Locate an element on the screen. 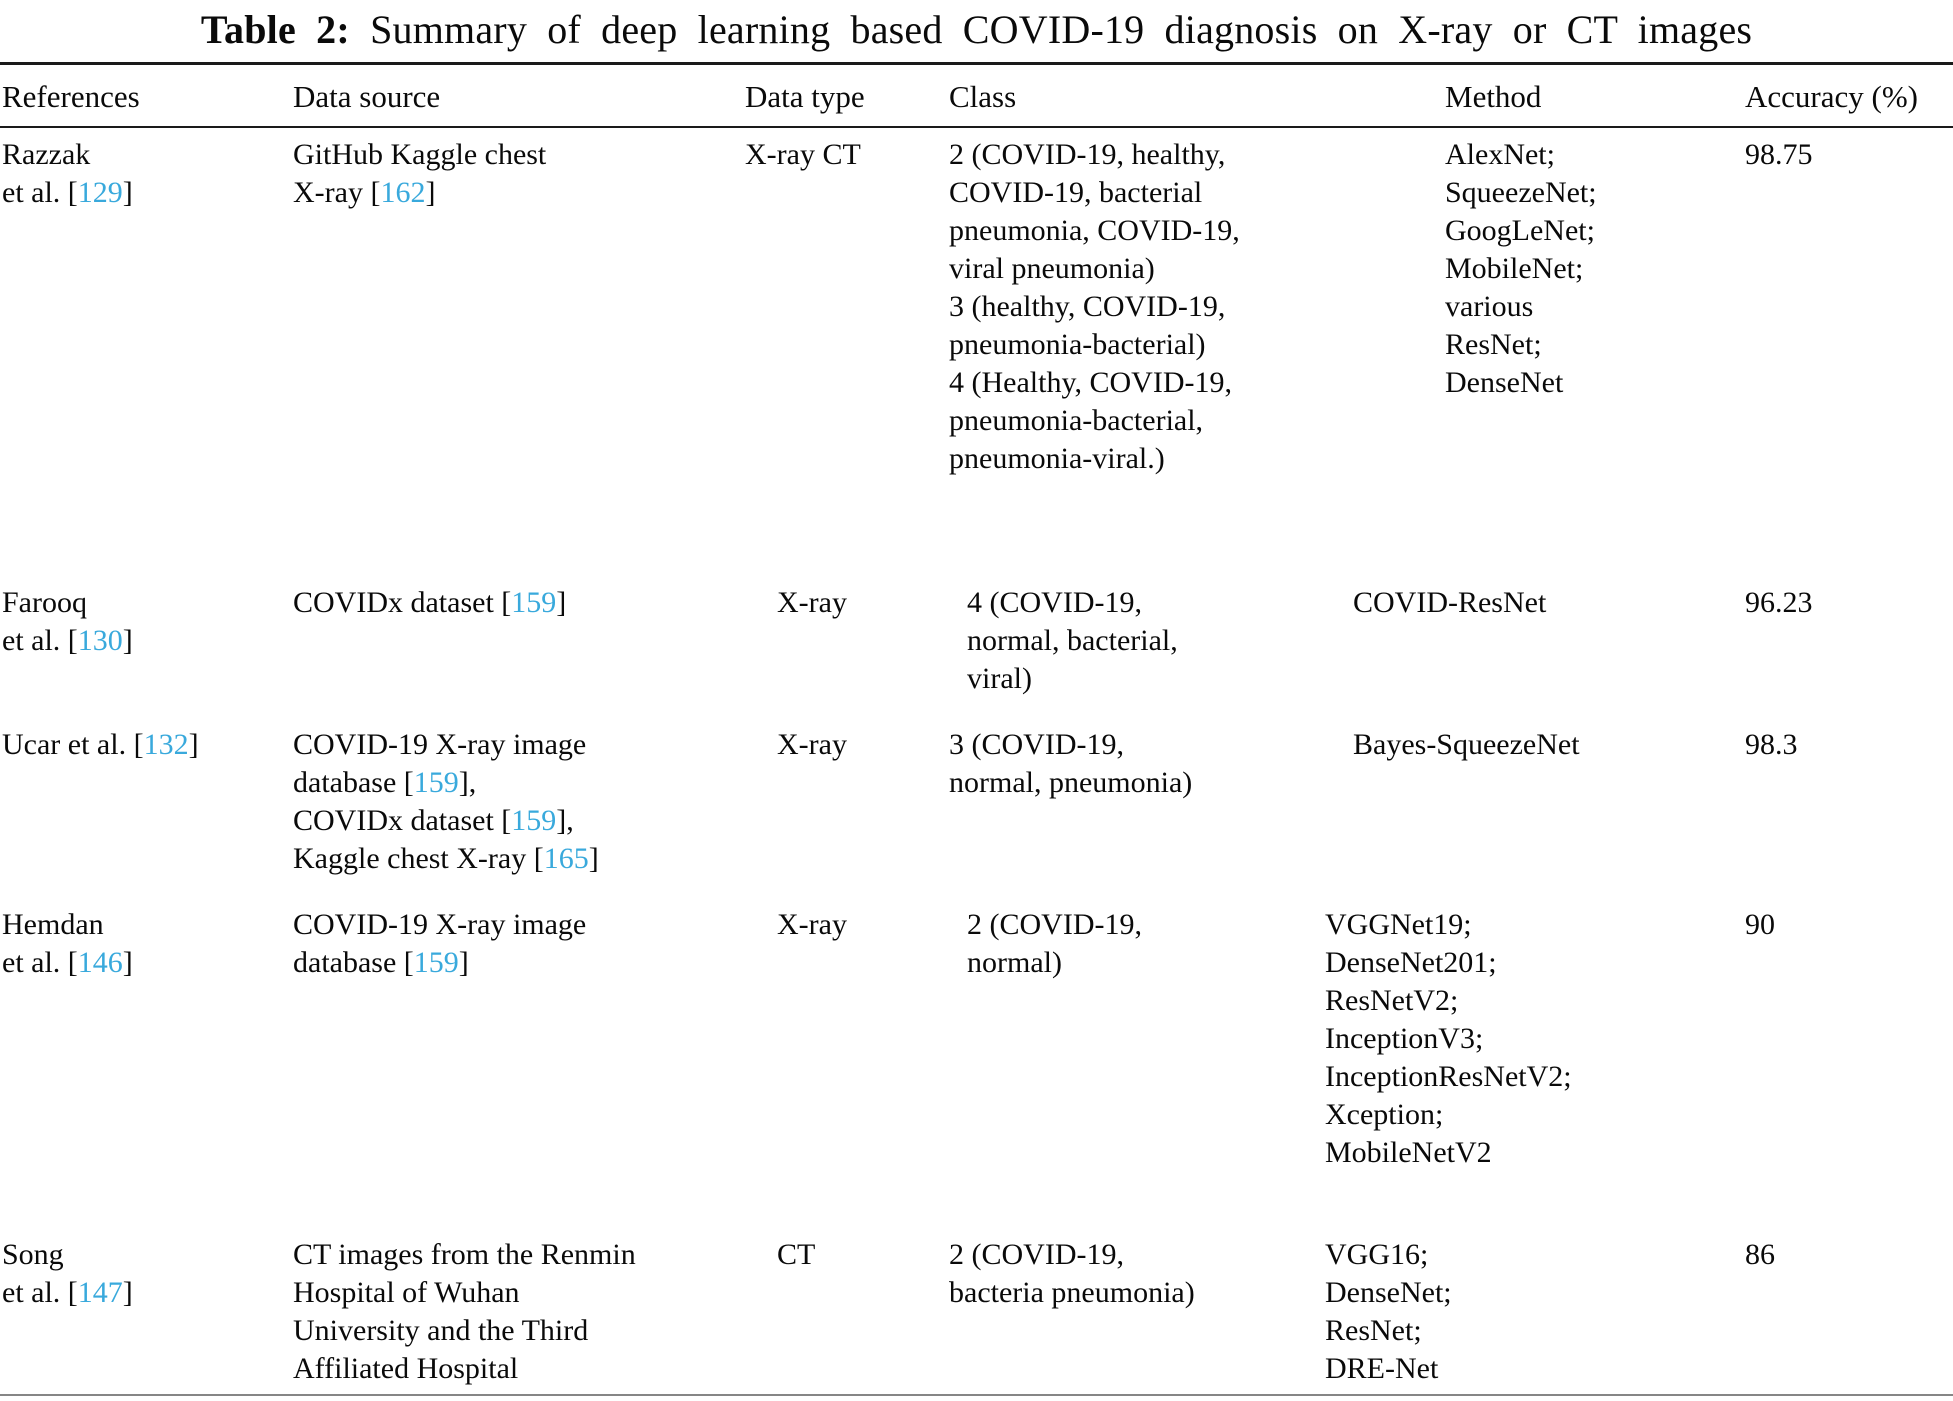 The height and width of the screenshot is (1401, 1953). class-cell: 2 (COVID-19, normal) is located at coordinates (1054, 943).